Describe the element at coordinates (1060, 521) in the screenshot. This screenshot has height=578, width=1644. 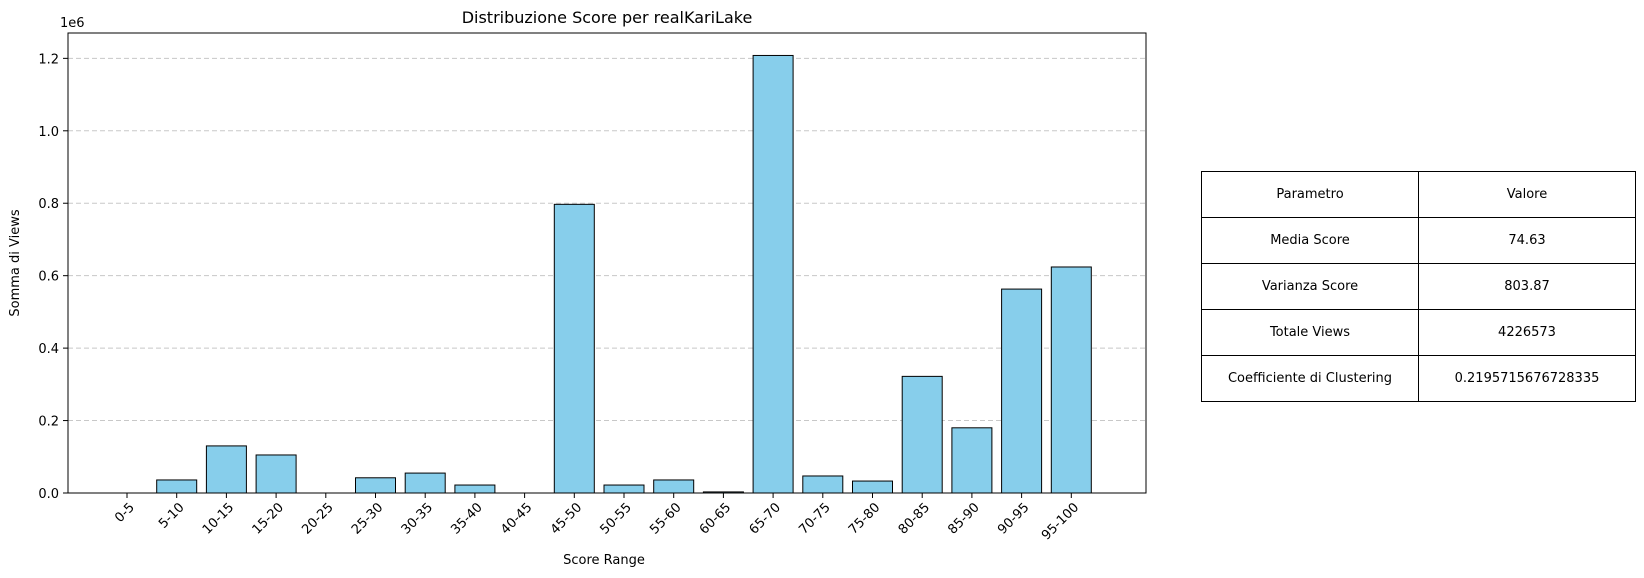
I see `x-tick-label: 95-100` at that location.